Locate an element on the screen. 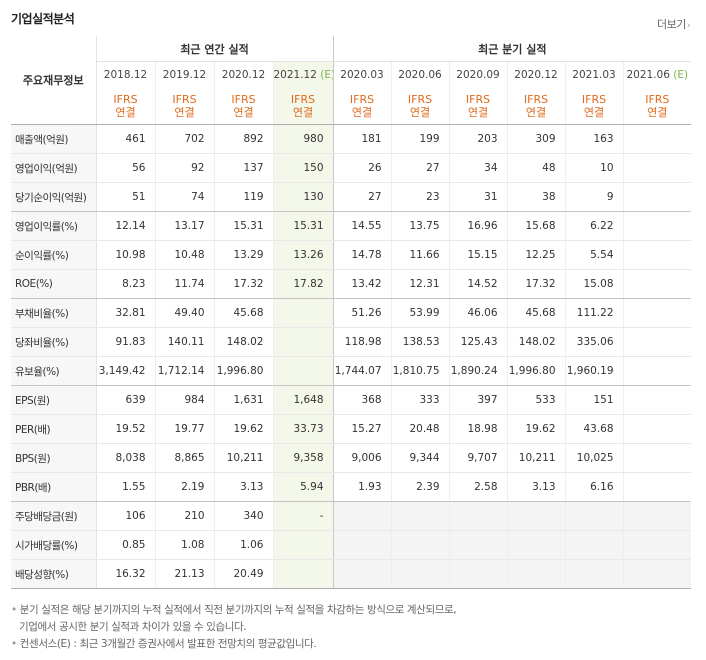 Image resolution: width=706 pixels, height=660 pixels. value-cell: 19.62 is located at coordinates (536, 429).